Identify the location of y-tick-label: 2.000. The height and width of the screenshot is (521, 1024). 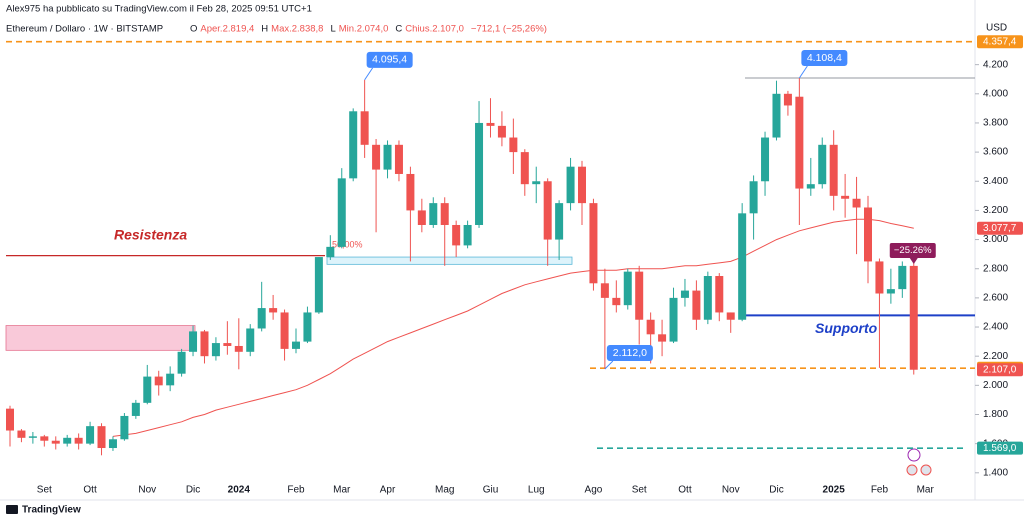
(995, 385).